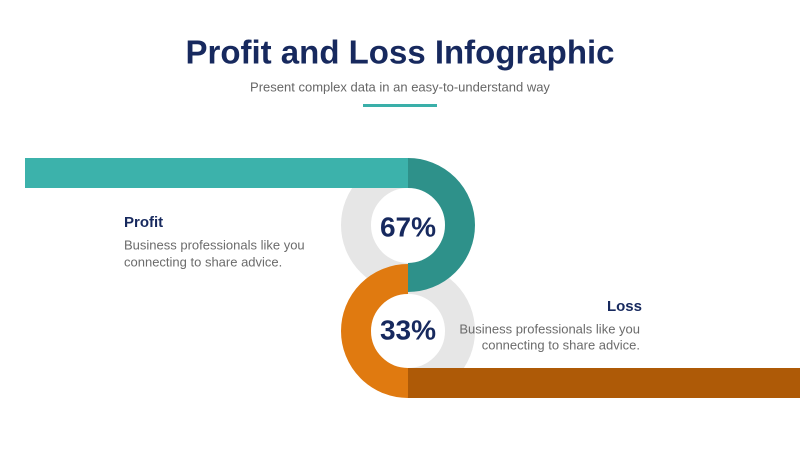  Describe the element at coordinates (203, 261) in the screenshot. I see `profit-description: connecting to share advice.` at that location.